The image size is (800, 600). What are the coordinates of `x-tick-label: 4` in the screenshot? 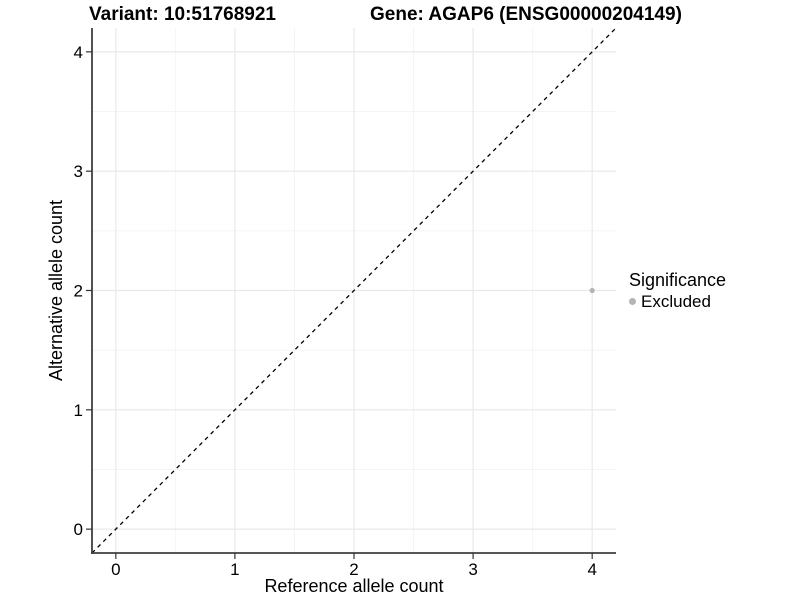 It's located at (591, 569).